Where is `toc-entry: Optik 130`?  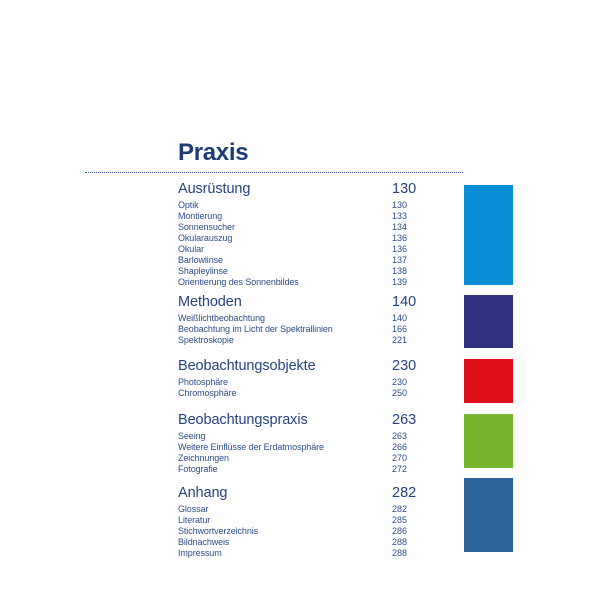
toc-entry: Optik 130 is located at coordinates (303, 205).